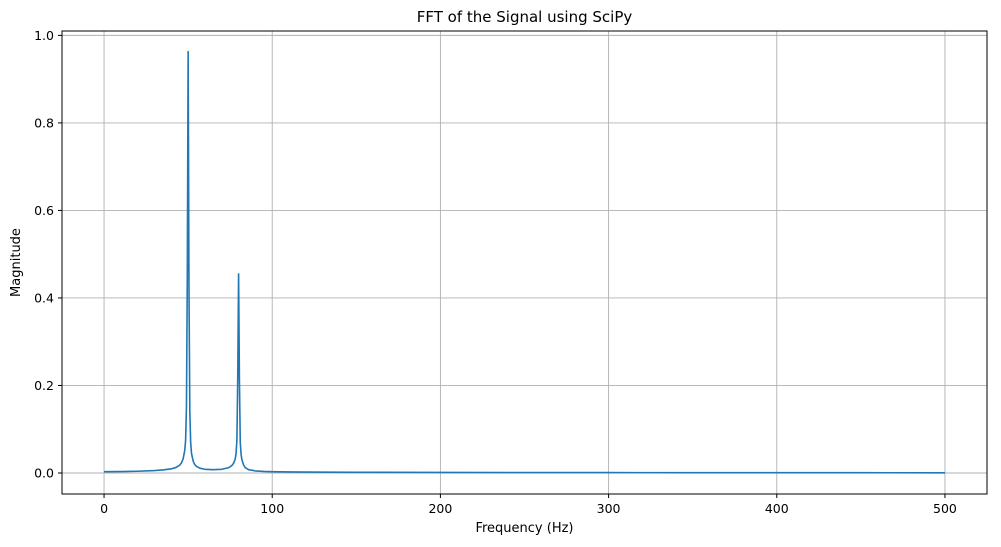 The image size is (1001, 547). I want to click on x-tick-label: 100, so click(272, 508).